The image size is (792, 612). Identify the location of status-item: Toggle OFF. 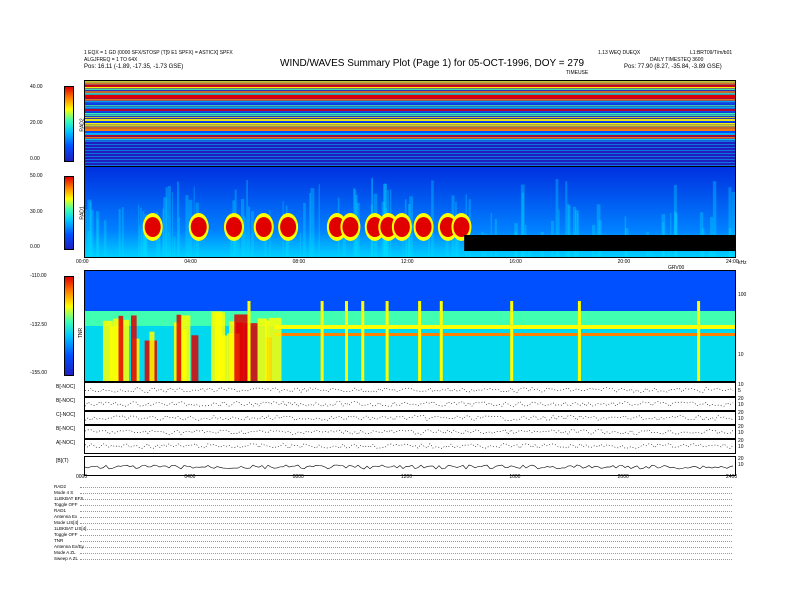
(66, 534).